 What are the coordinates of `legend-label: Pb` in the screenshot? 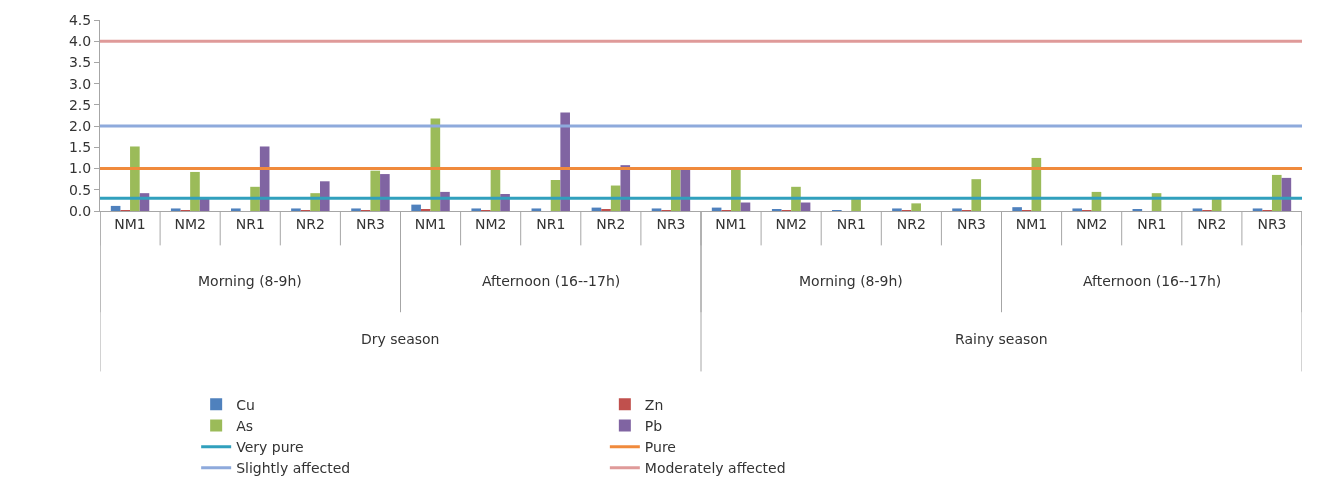 It's located at (653, 425).